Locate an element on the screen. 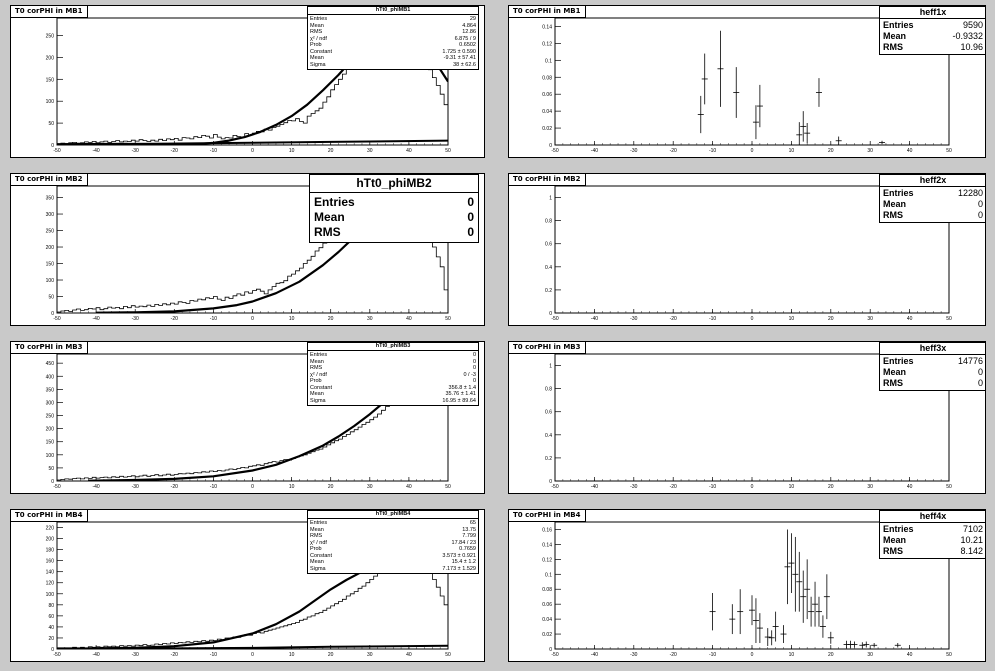  y-tick-label: 0.06 is located at coordinates (547, 605).